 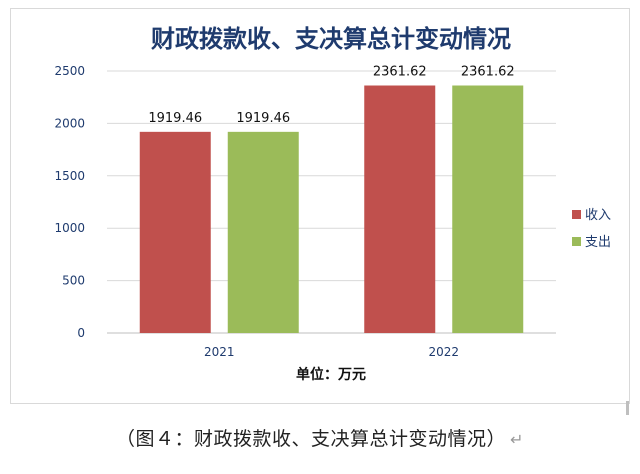 What do you see at coordinates (331, 38) in the screenshot?
I see `chart-title: 财政拨款收、支决算总计变动情况` at bounding box center [331, 38].